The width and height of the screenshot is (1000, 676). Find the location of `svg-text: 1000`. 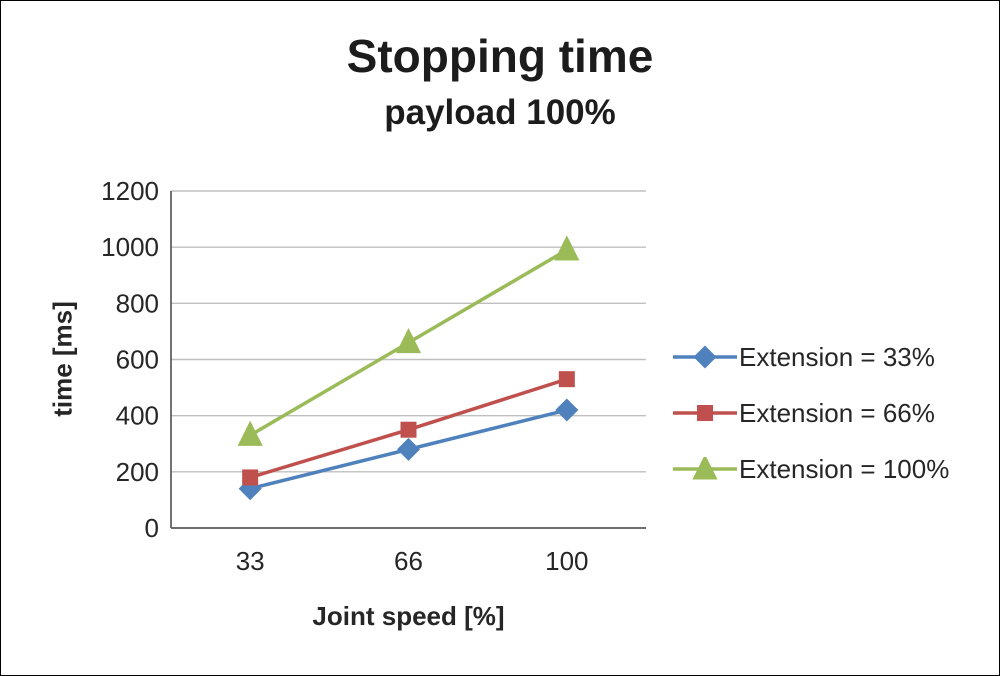

svg-text: 1000 is located at coordinates (130, 247).